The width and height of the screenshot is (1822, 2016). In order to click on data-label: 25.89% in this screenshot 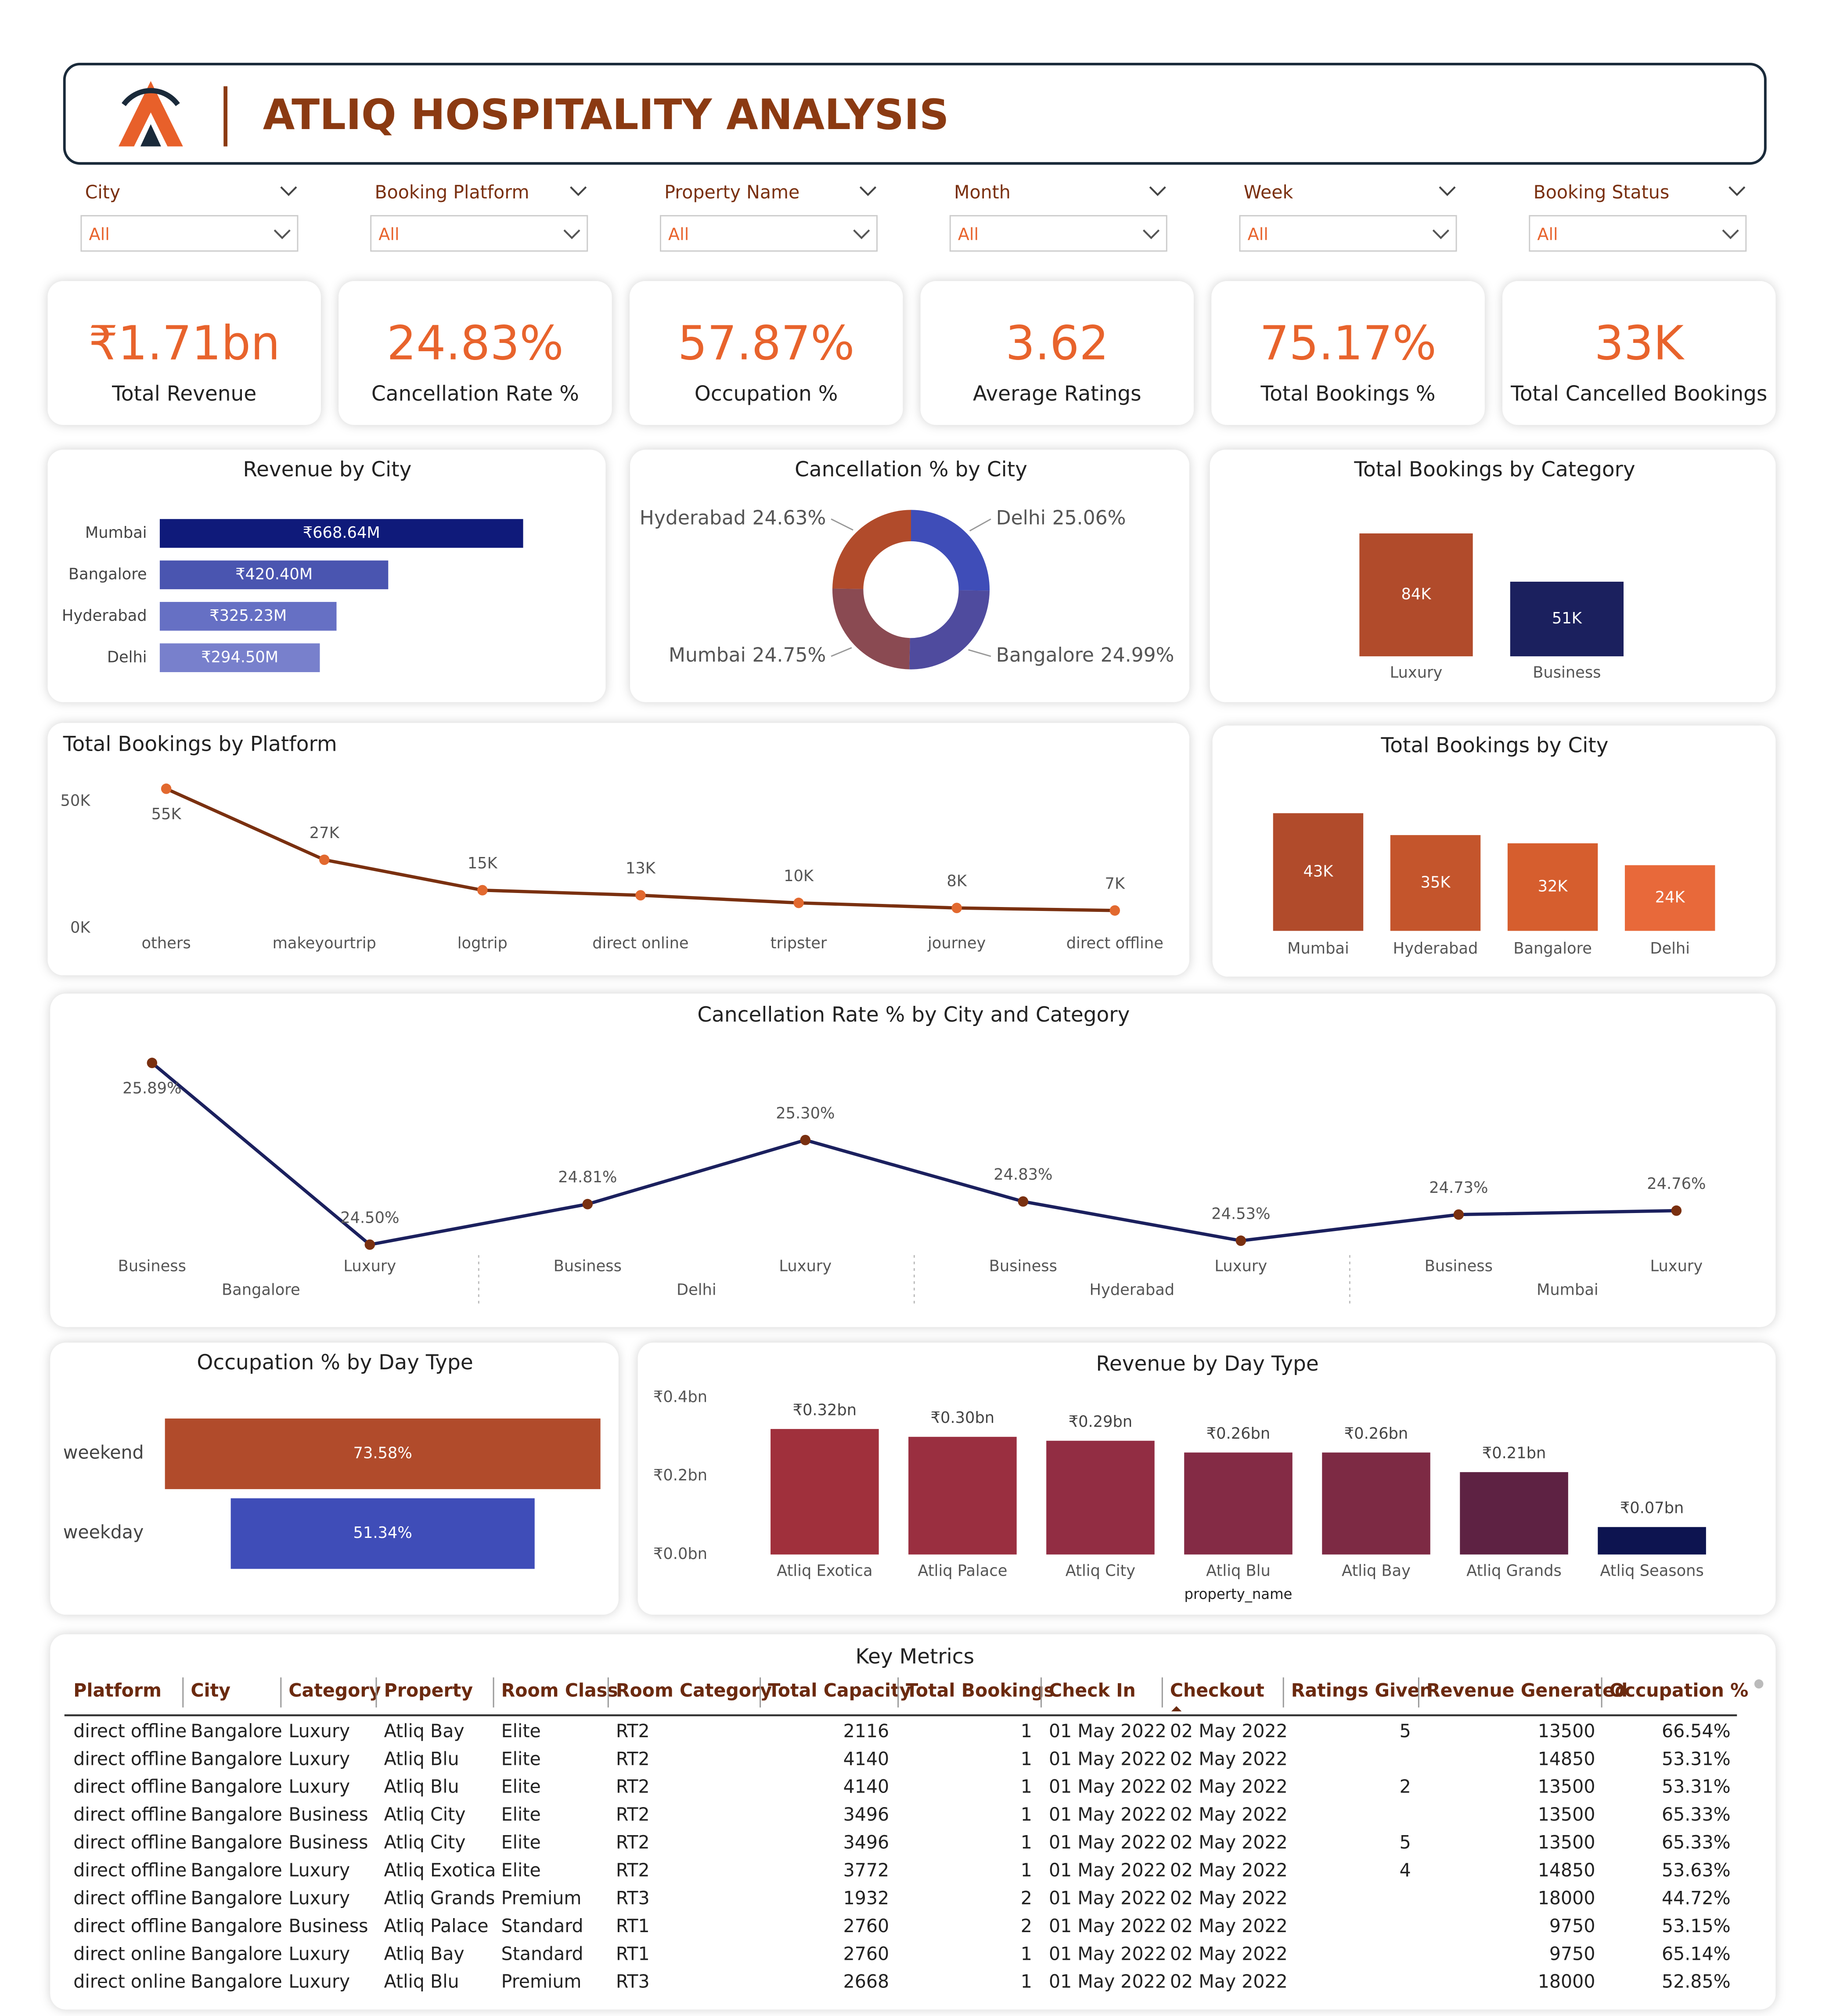, I will do `click(151, 1088)`.